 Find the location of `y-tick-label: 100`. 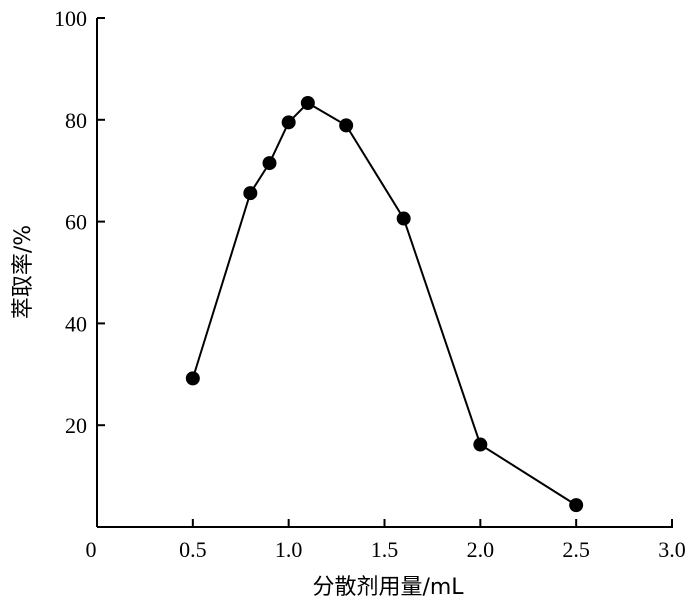

y-tick-label: 100 is located at coordinates (70, 18).